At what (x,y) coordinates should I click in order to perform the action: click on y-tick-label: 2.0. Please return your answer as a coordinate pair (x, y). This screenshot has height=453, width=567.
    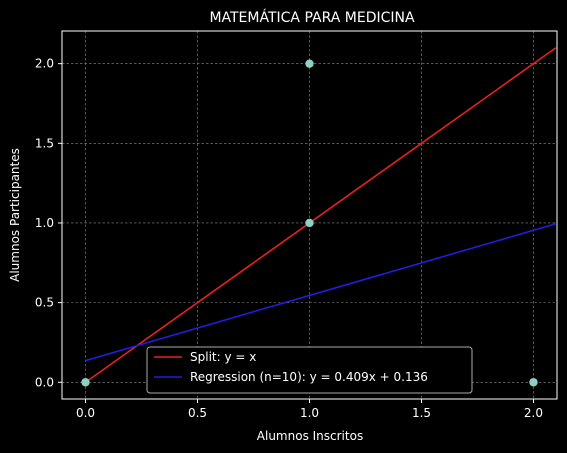
    Looking at the image, I should click on (44, 64).